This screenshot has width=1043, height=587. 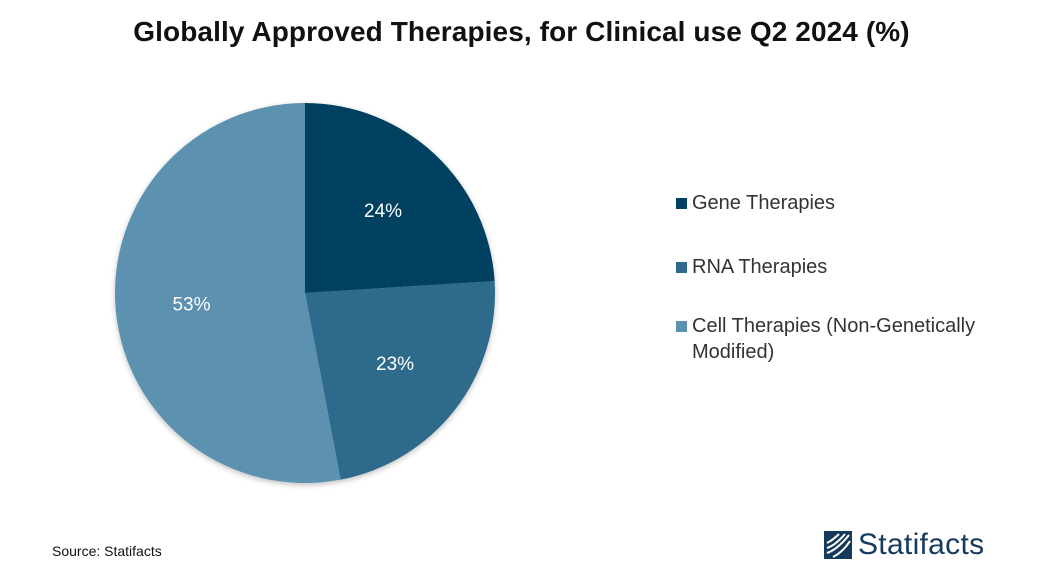 What do you see at coordinates (191, 305) in the screenshot?
I see `slice-data-label: 53%` at bounding box center [191, 305].